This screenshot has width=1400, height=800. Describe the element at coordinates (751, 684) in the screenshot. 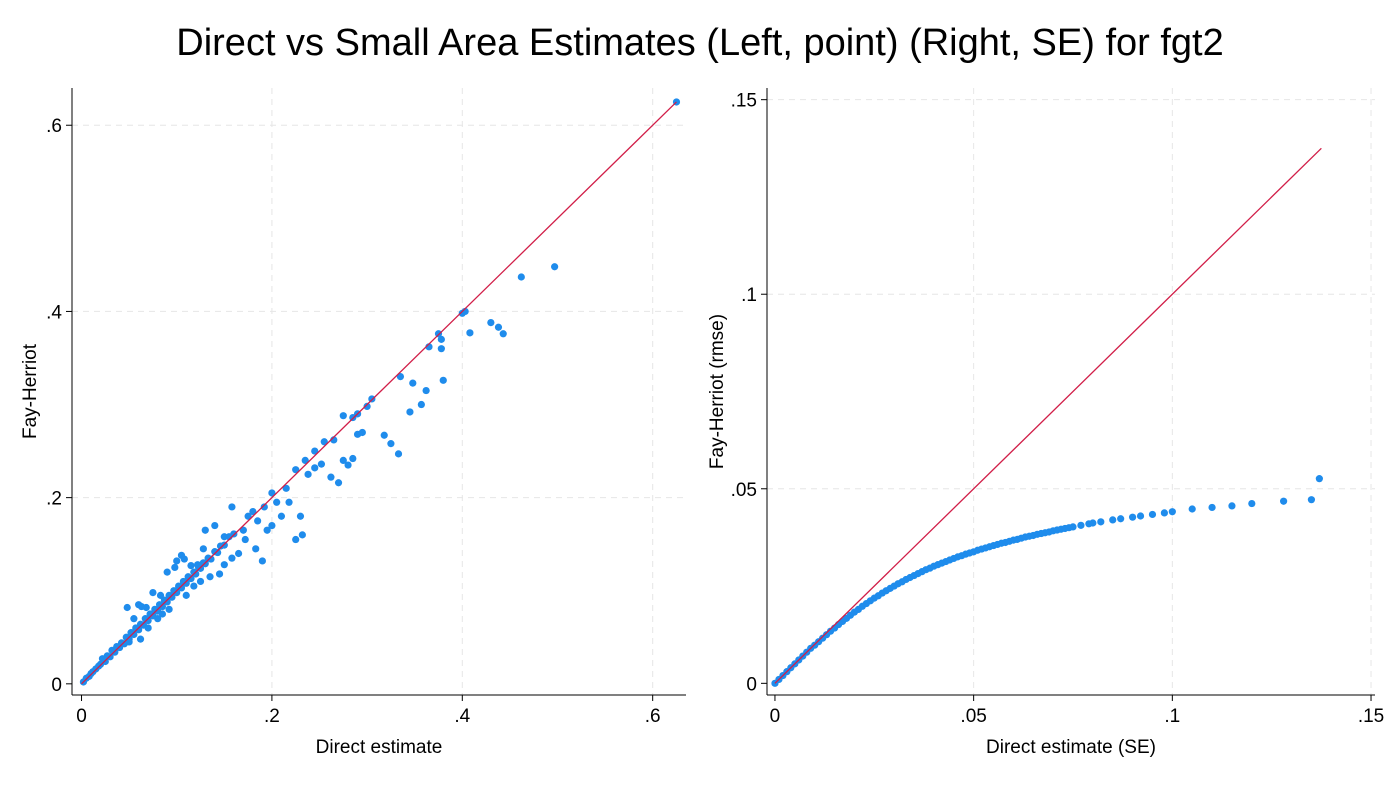

I see `right-y-tick-label-0: 0` at that location.